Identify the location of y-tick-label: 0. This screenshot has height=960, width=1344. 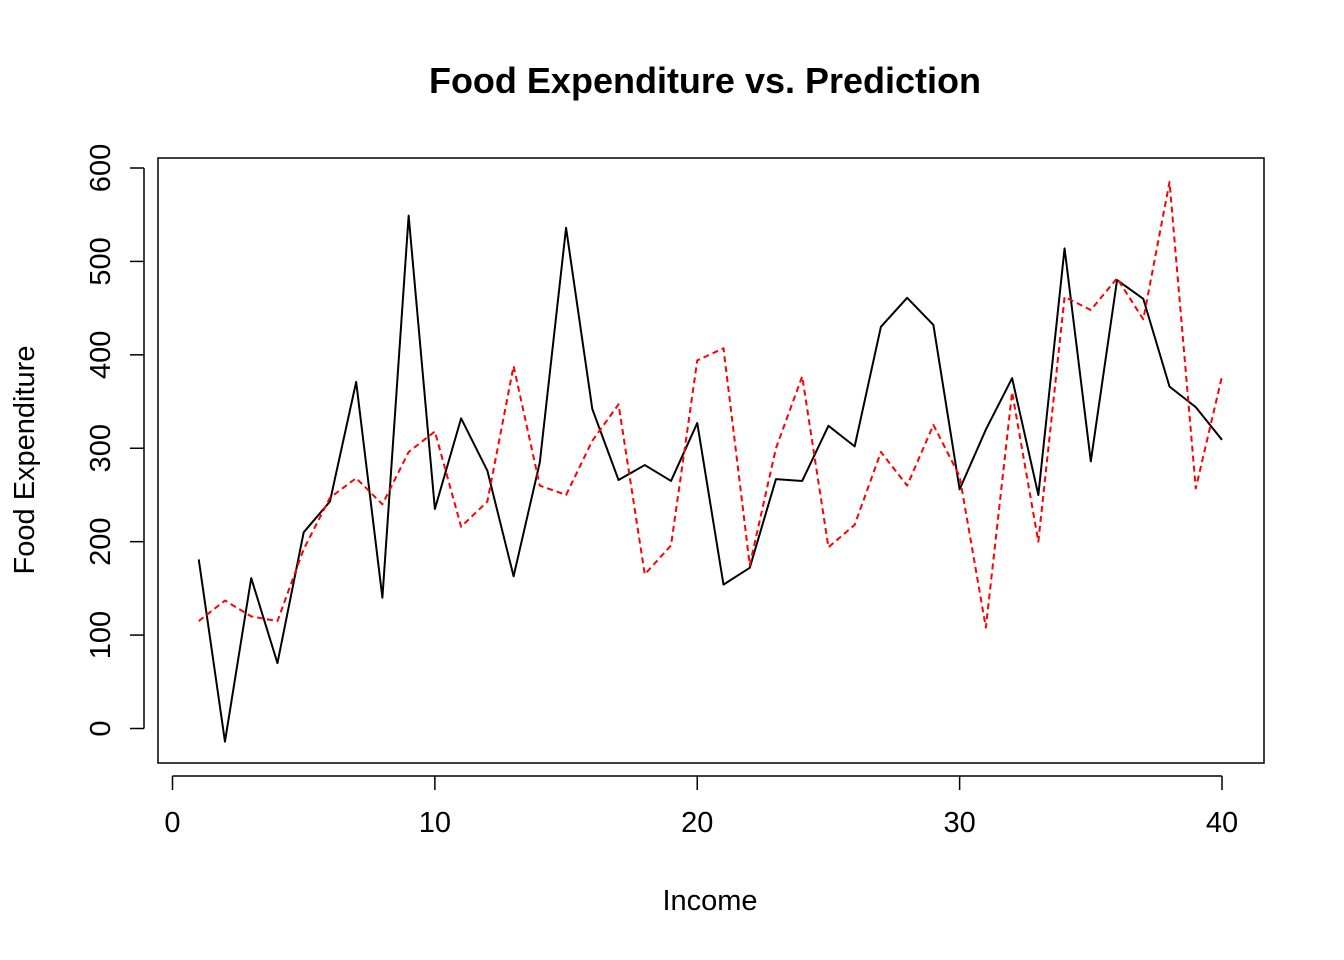
(101, 728).